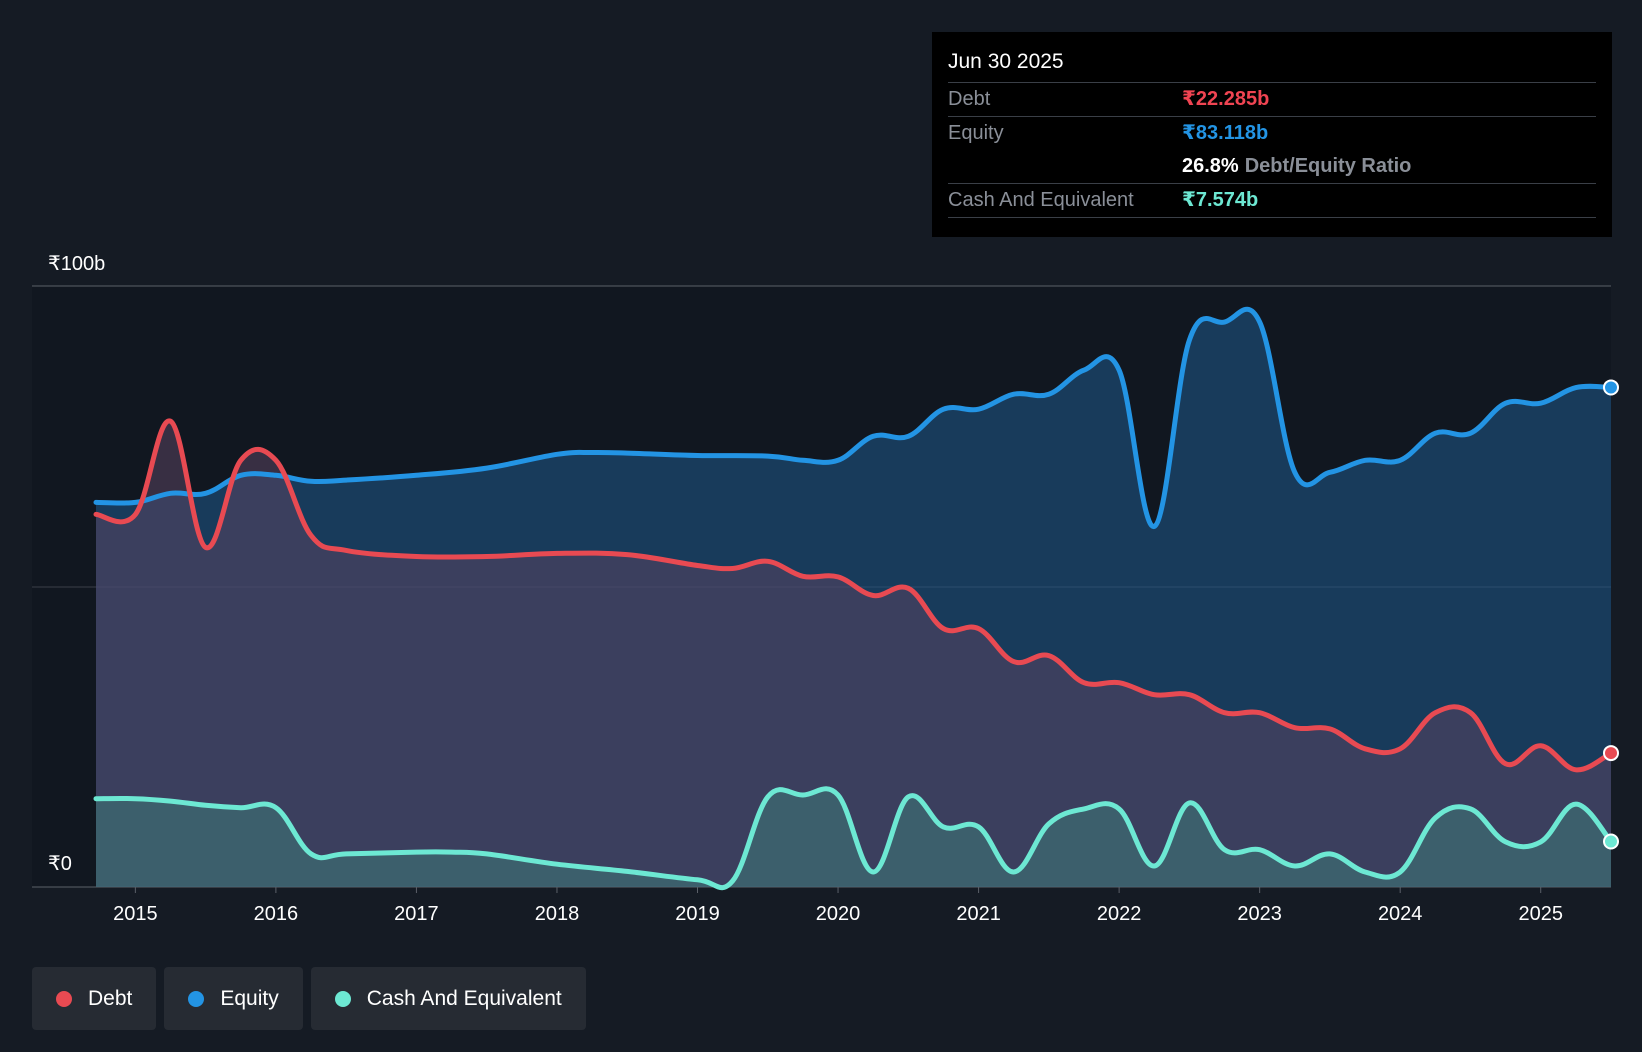 The image size is (1642, 1052). Describe the element at coordinates (969, 99) in the screenshot. I see `tooltip-debt-label: Debt` at that location.